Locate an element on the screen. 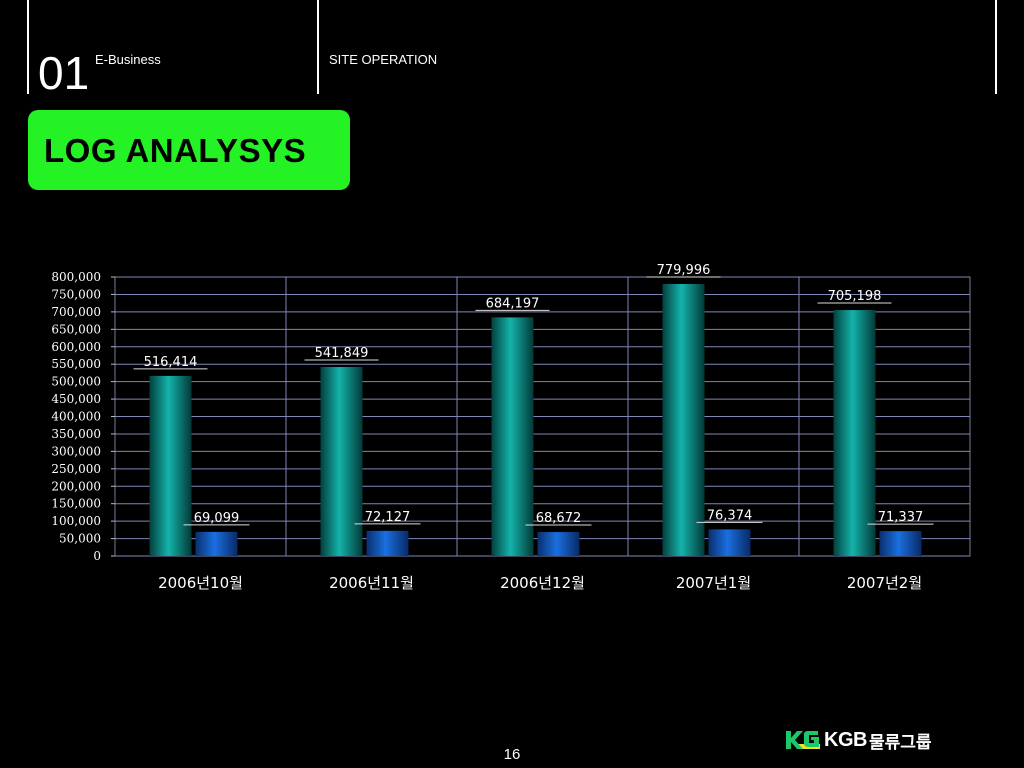  y-tick-label: 500,000 is located at coordinates (76, 382).